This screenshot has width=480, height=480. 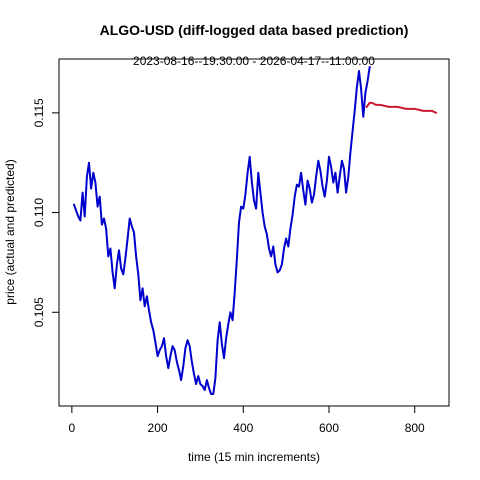 I want to click on x-tick-label: 400, so click(x=243, y=428).